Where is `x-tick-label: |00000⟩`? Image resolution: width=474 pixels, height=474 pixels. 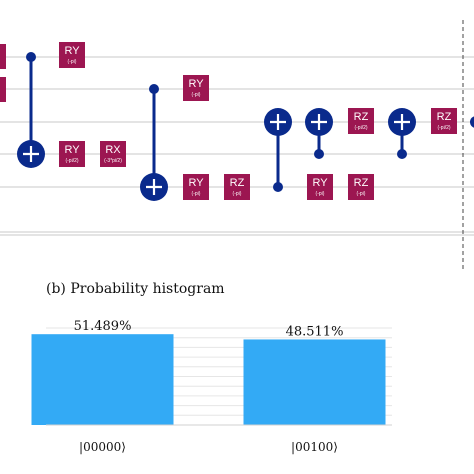 x-tick-label: |00000⟩ is located at coordinates (102, 447).